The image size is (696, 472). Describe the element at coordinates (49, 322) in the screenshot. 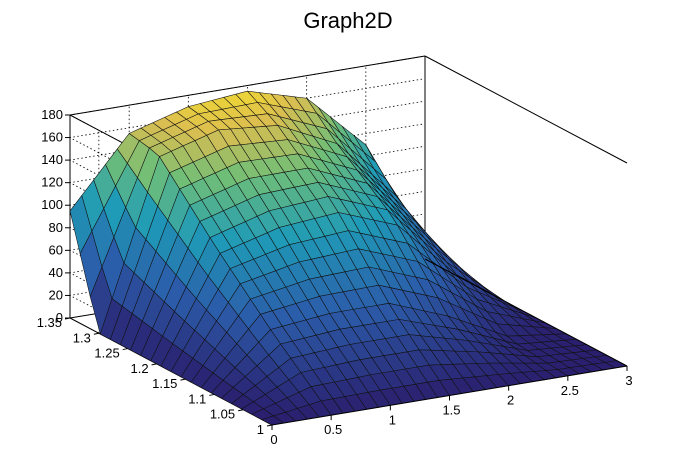

I see `y-tick-label: 1.35` at that location.